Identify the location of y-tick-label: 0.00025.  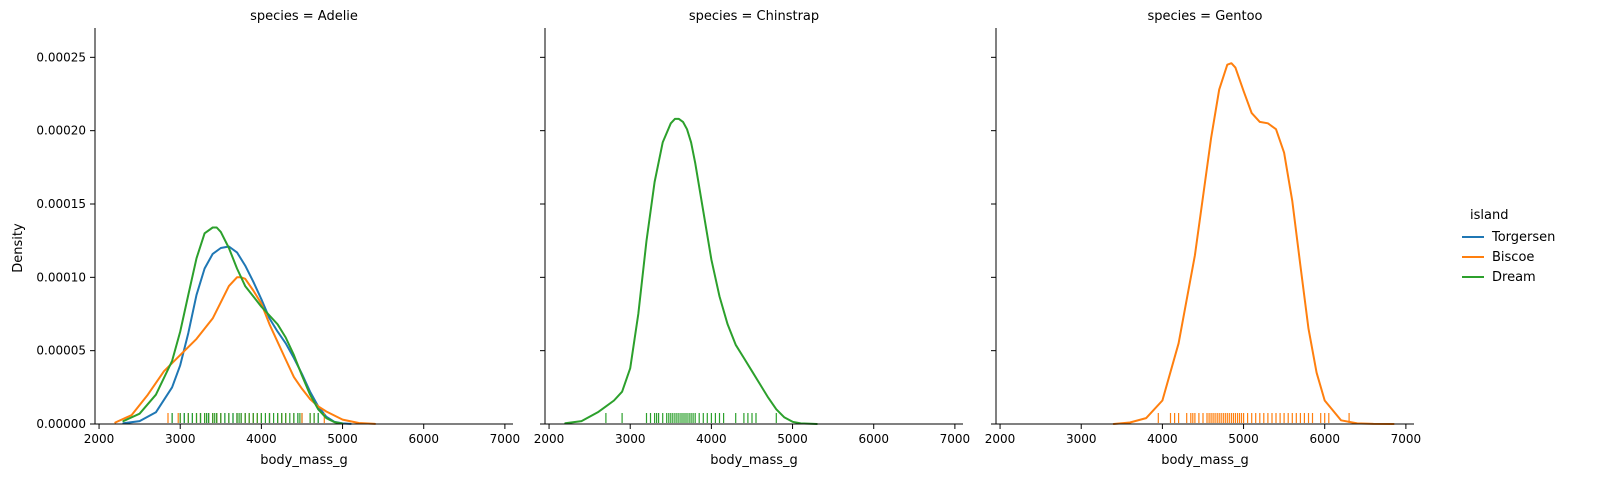
(61, 57).